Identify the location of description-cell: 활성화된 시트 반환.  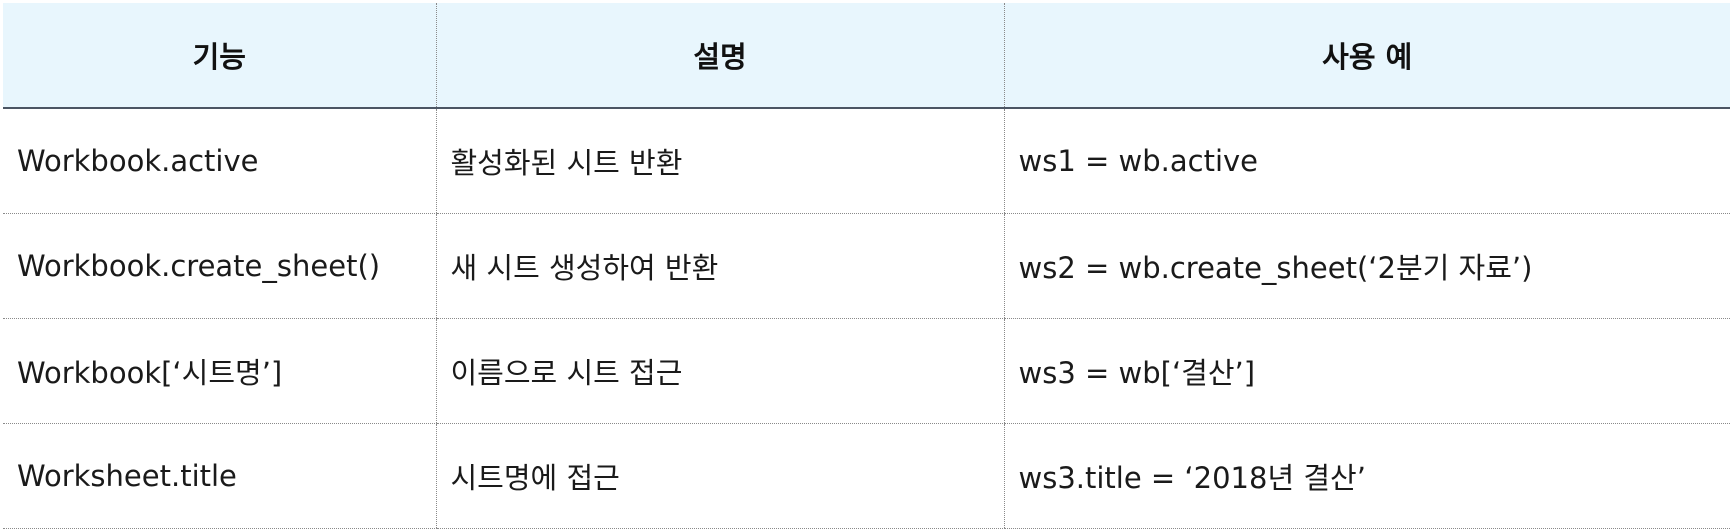
(719, 161).